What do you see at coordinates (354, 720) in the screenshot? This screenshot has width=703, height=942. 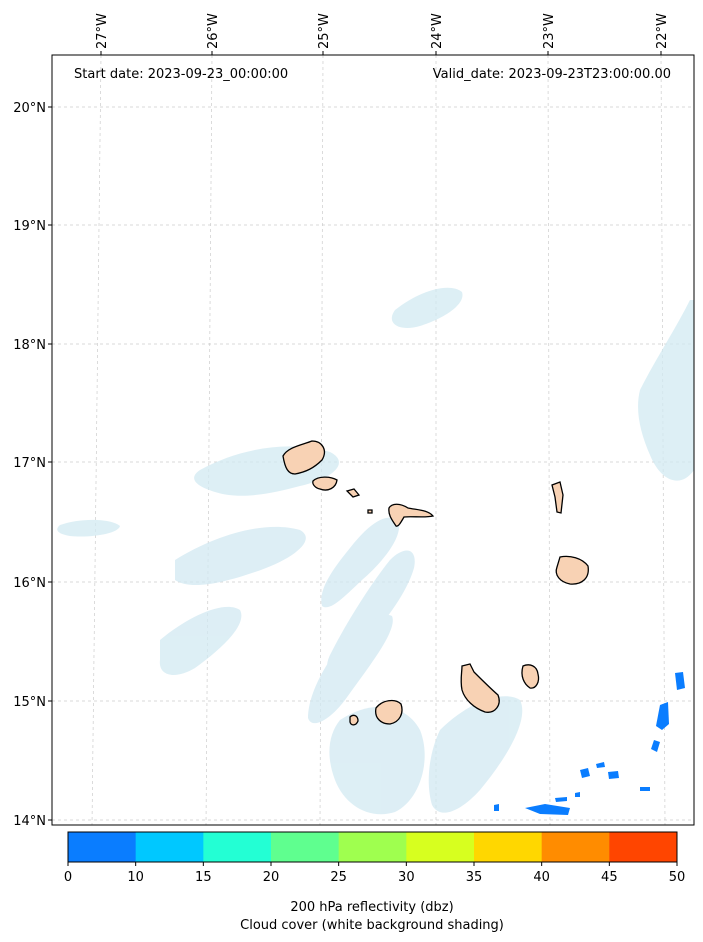 I see `island-brava` at bounding box center [354, 720].